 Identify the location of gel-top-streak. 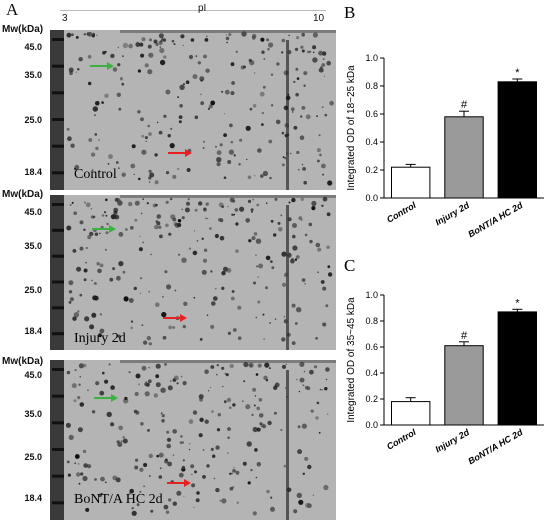
(228, 31).